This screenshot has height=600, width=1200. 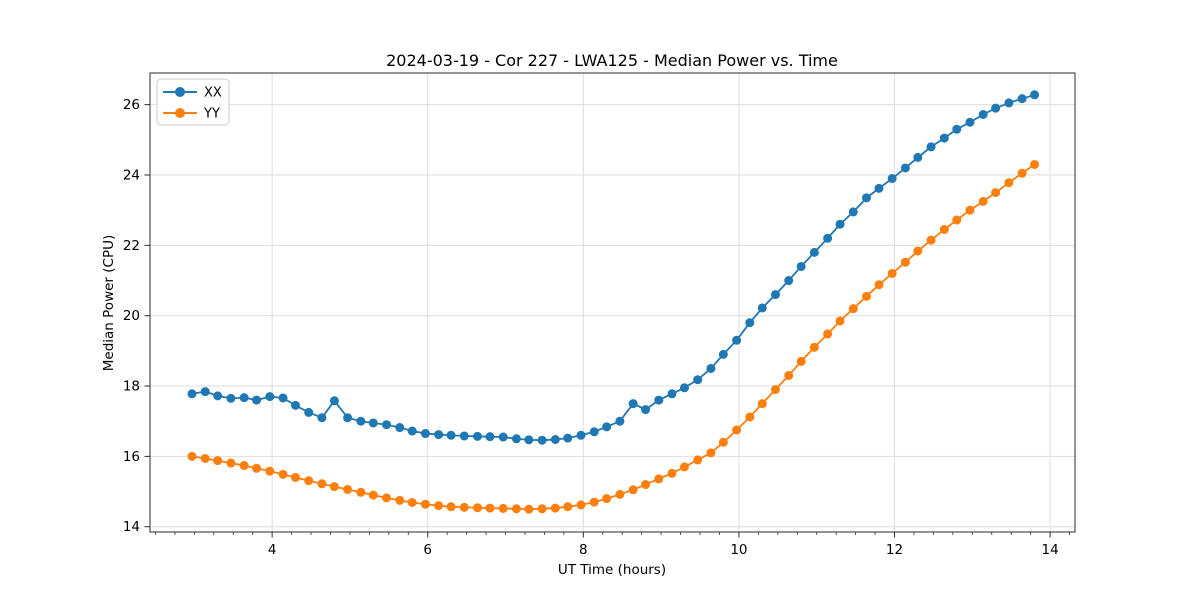 I want to click on x-tick-label: 8, so click(x=583, y=550).